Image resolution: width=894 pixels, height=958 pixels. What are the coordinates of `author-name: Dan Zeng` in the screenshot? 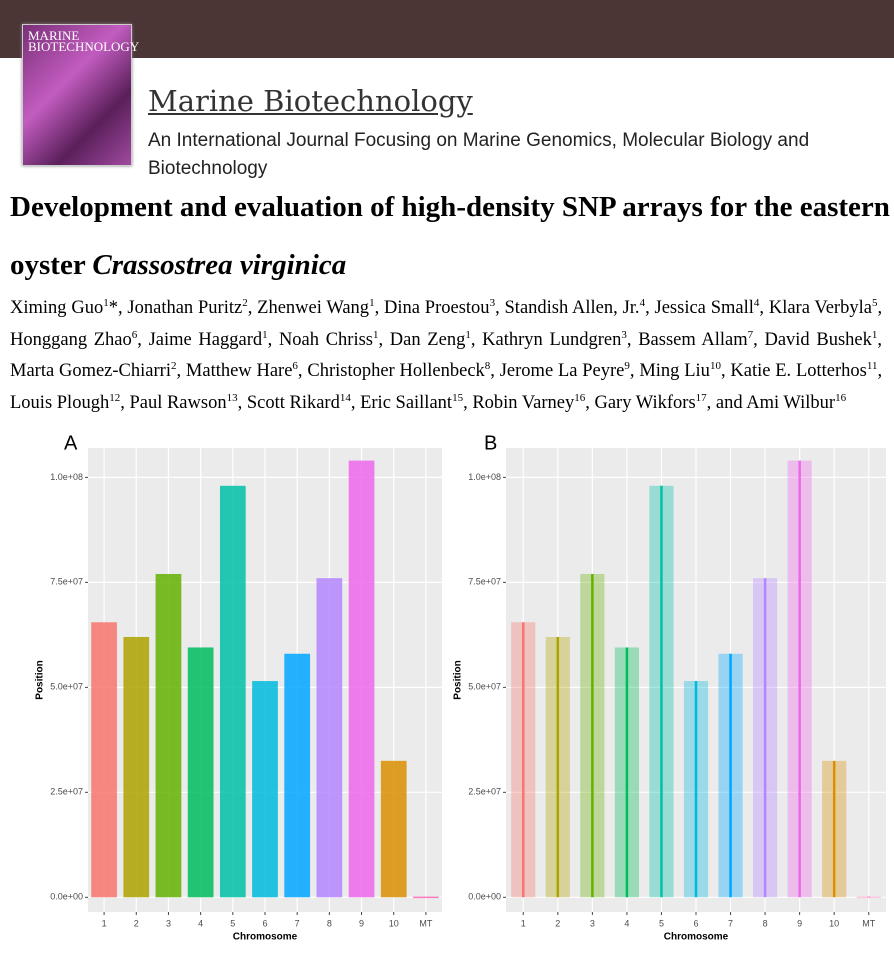 It's located at (427, 339).